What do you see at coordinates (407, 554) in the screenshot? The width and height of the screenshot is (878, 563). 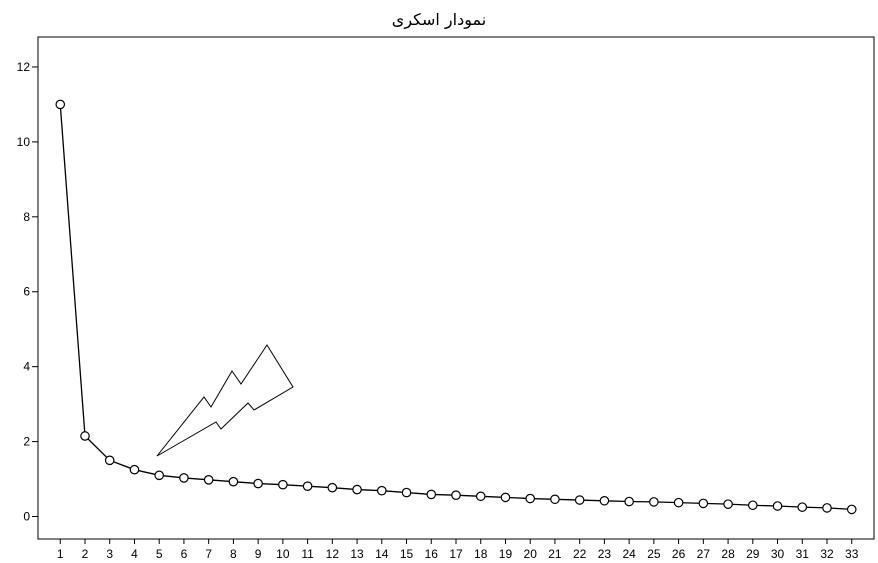 I see `x-tick-label: 15` at bounding box center [407, 554].